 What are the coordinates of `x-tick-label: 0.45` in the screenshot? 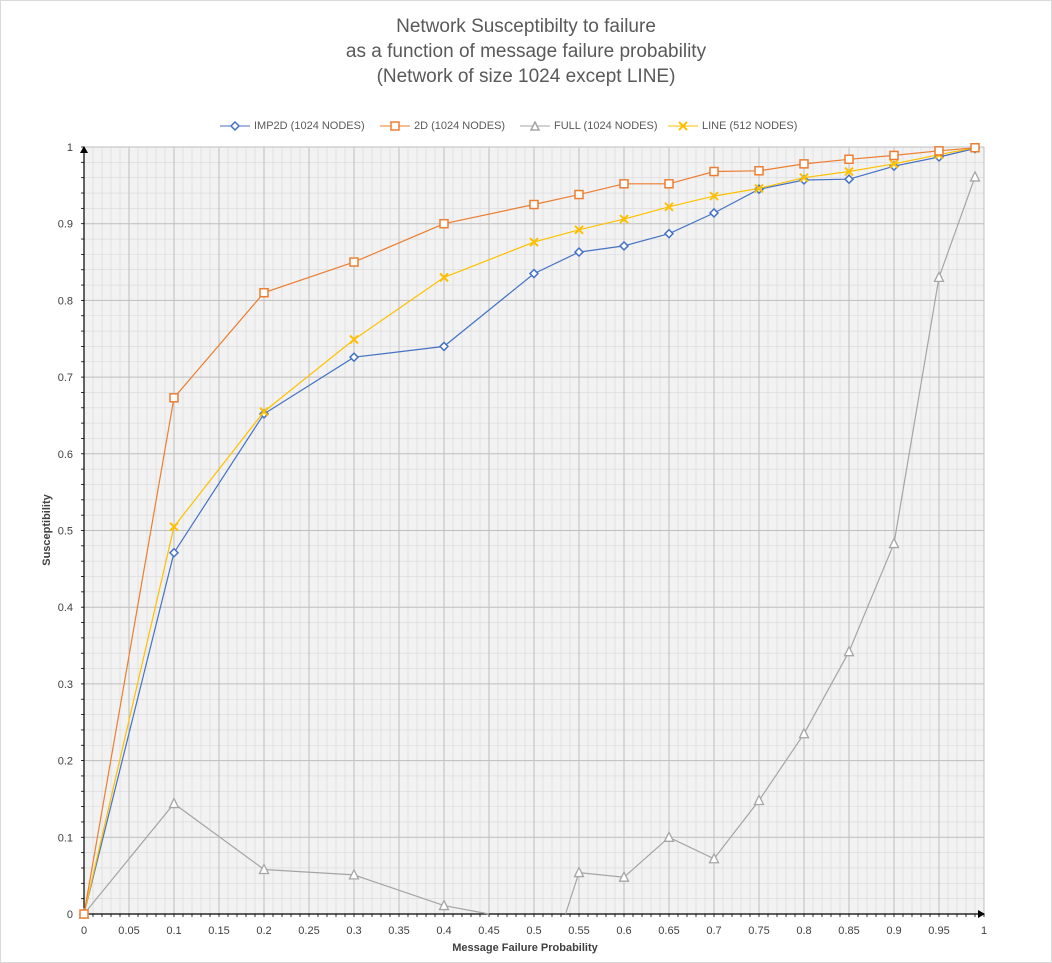 It's located at (488, 931).